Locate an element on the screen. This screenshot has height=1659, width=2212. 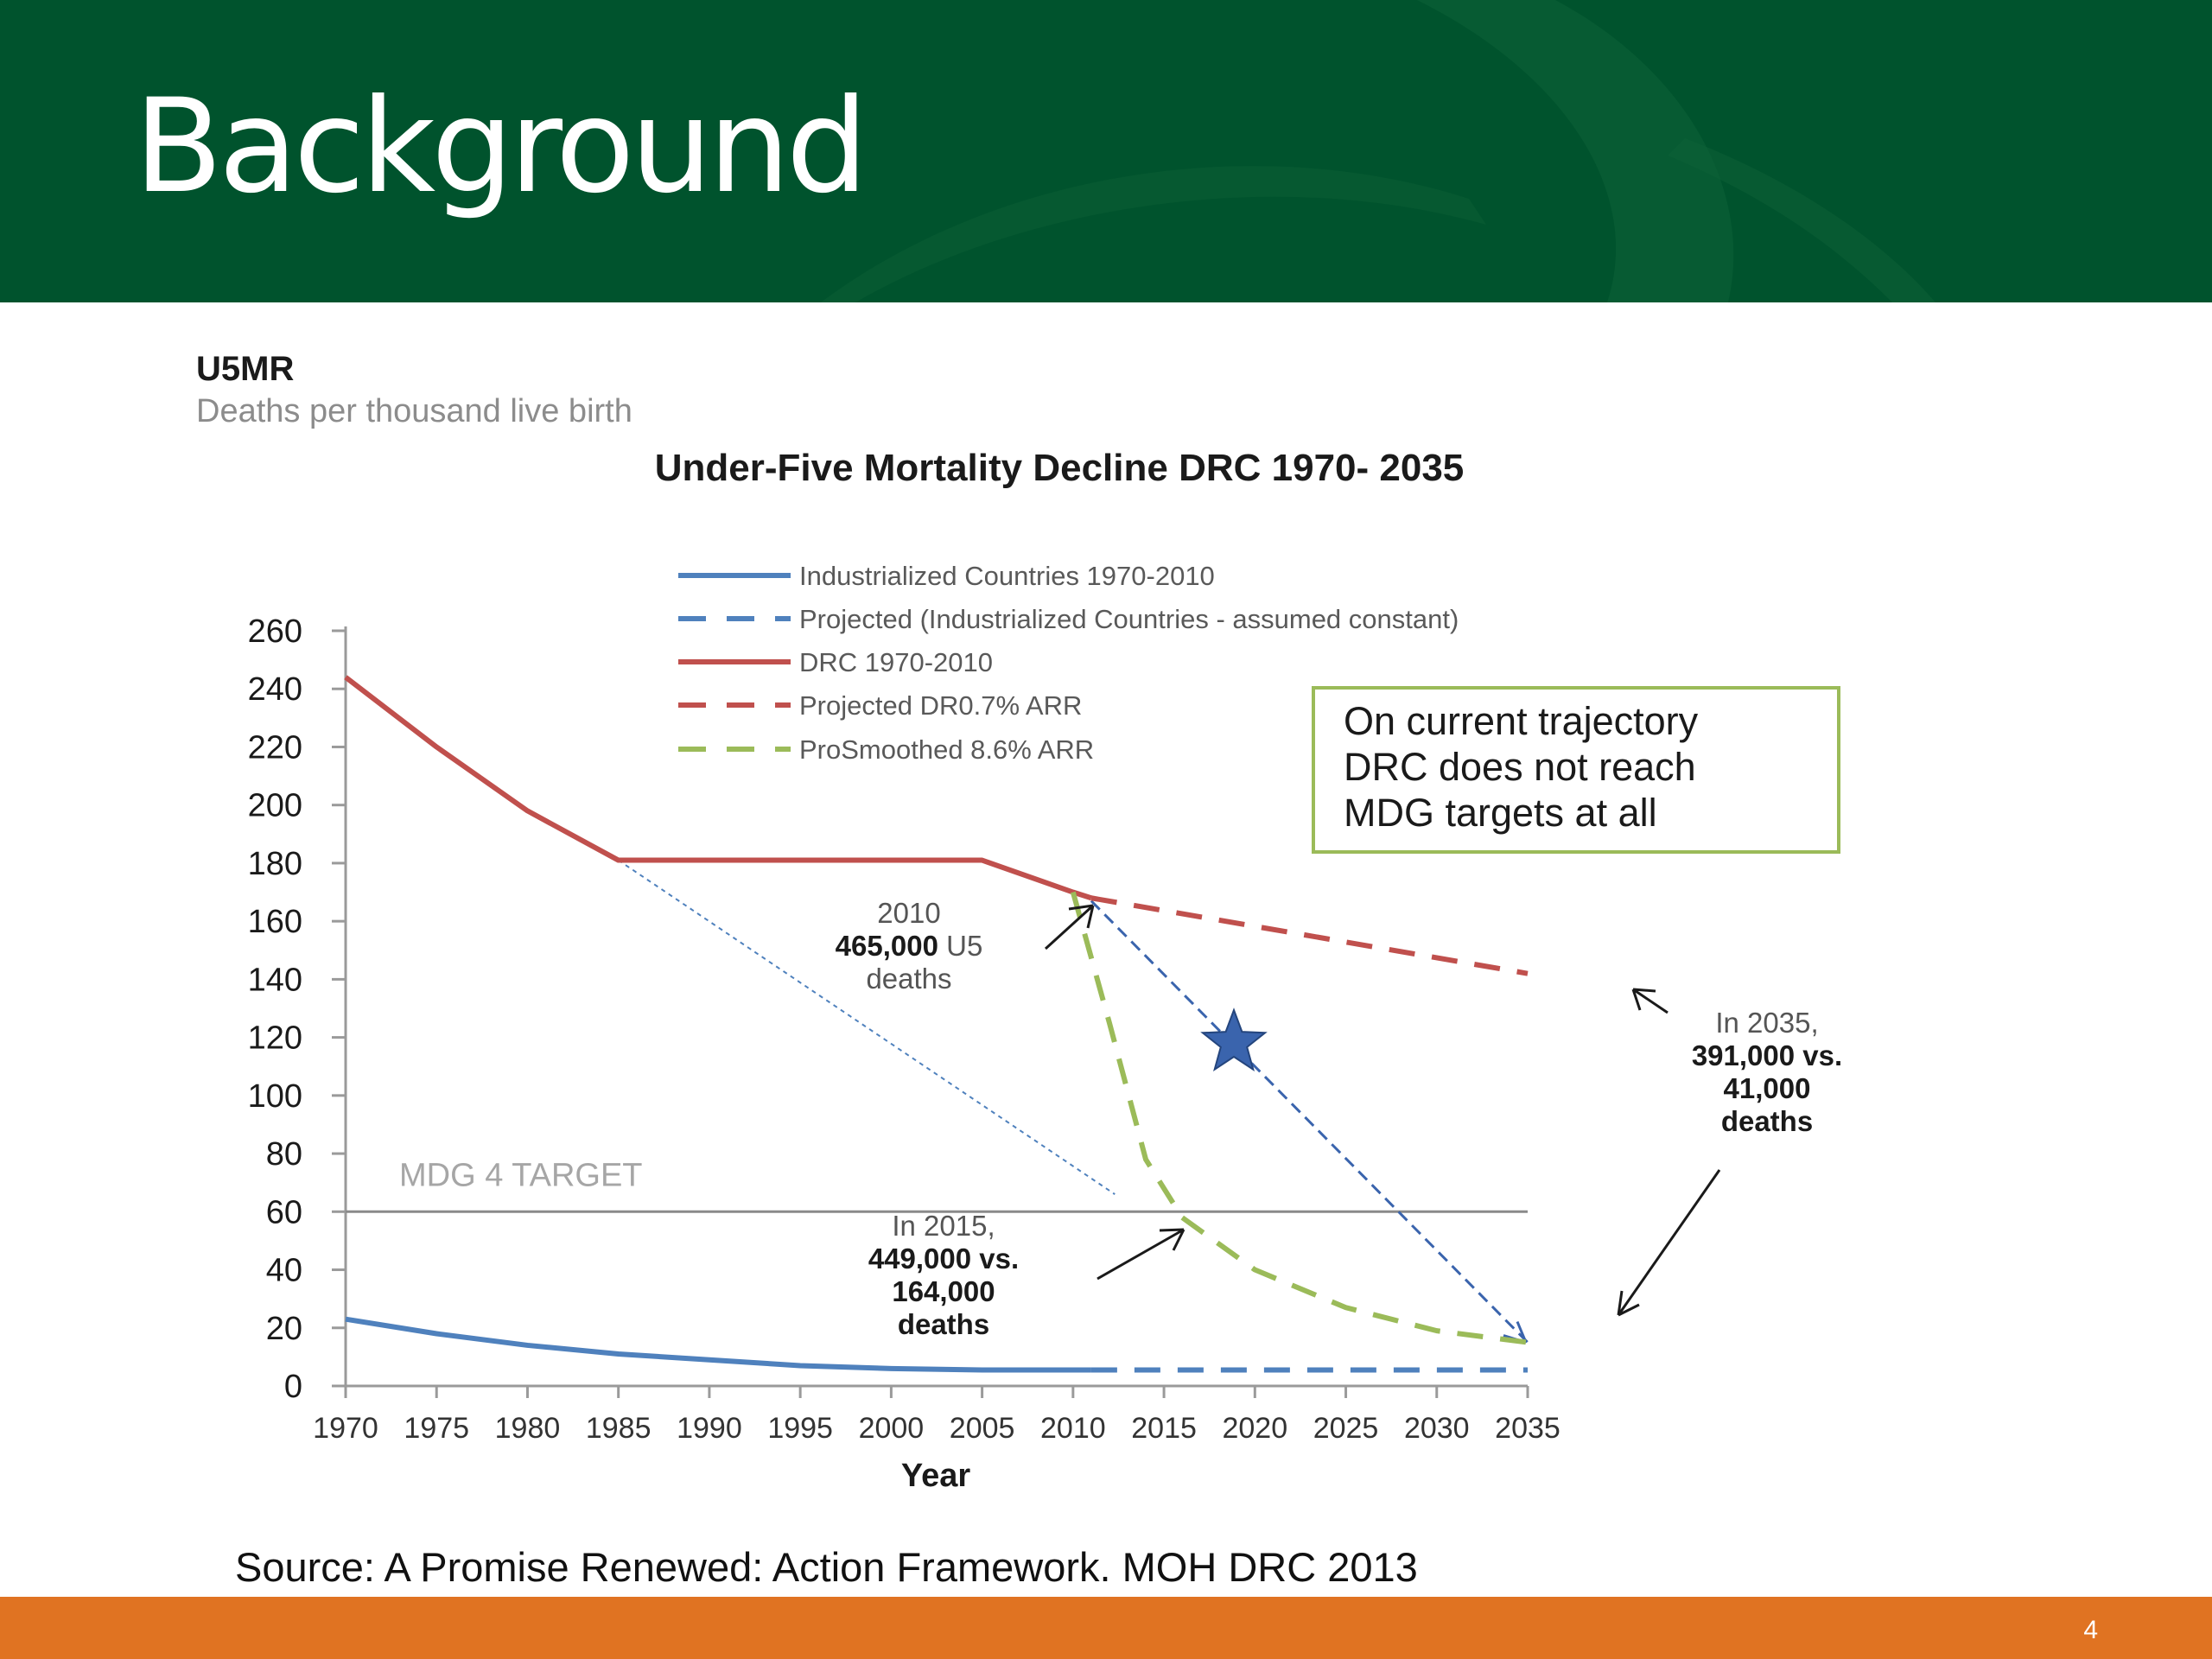
x-tick-label: 1980 is located at coordinates (528, 1428).